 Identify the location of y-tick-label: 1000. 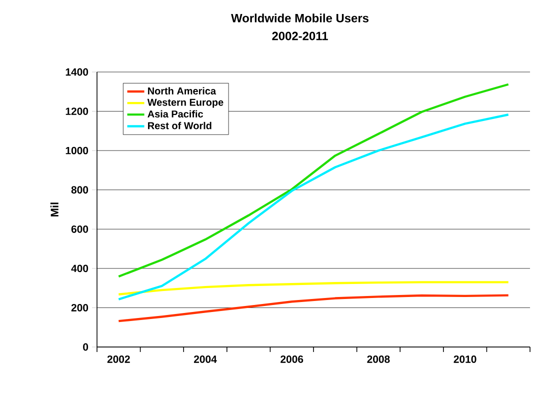
(77, 150).